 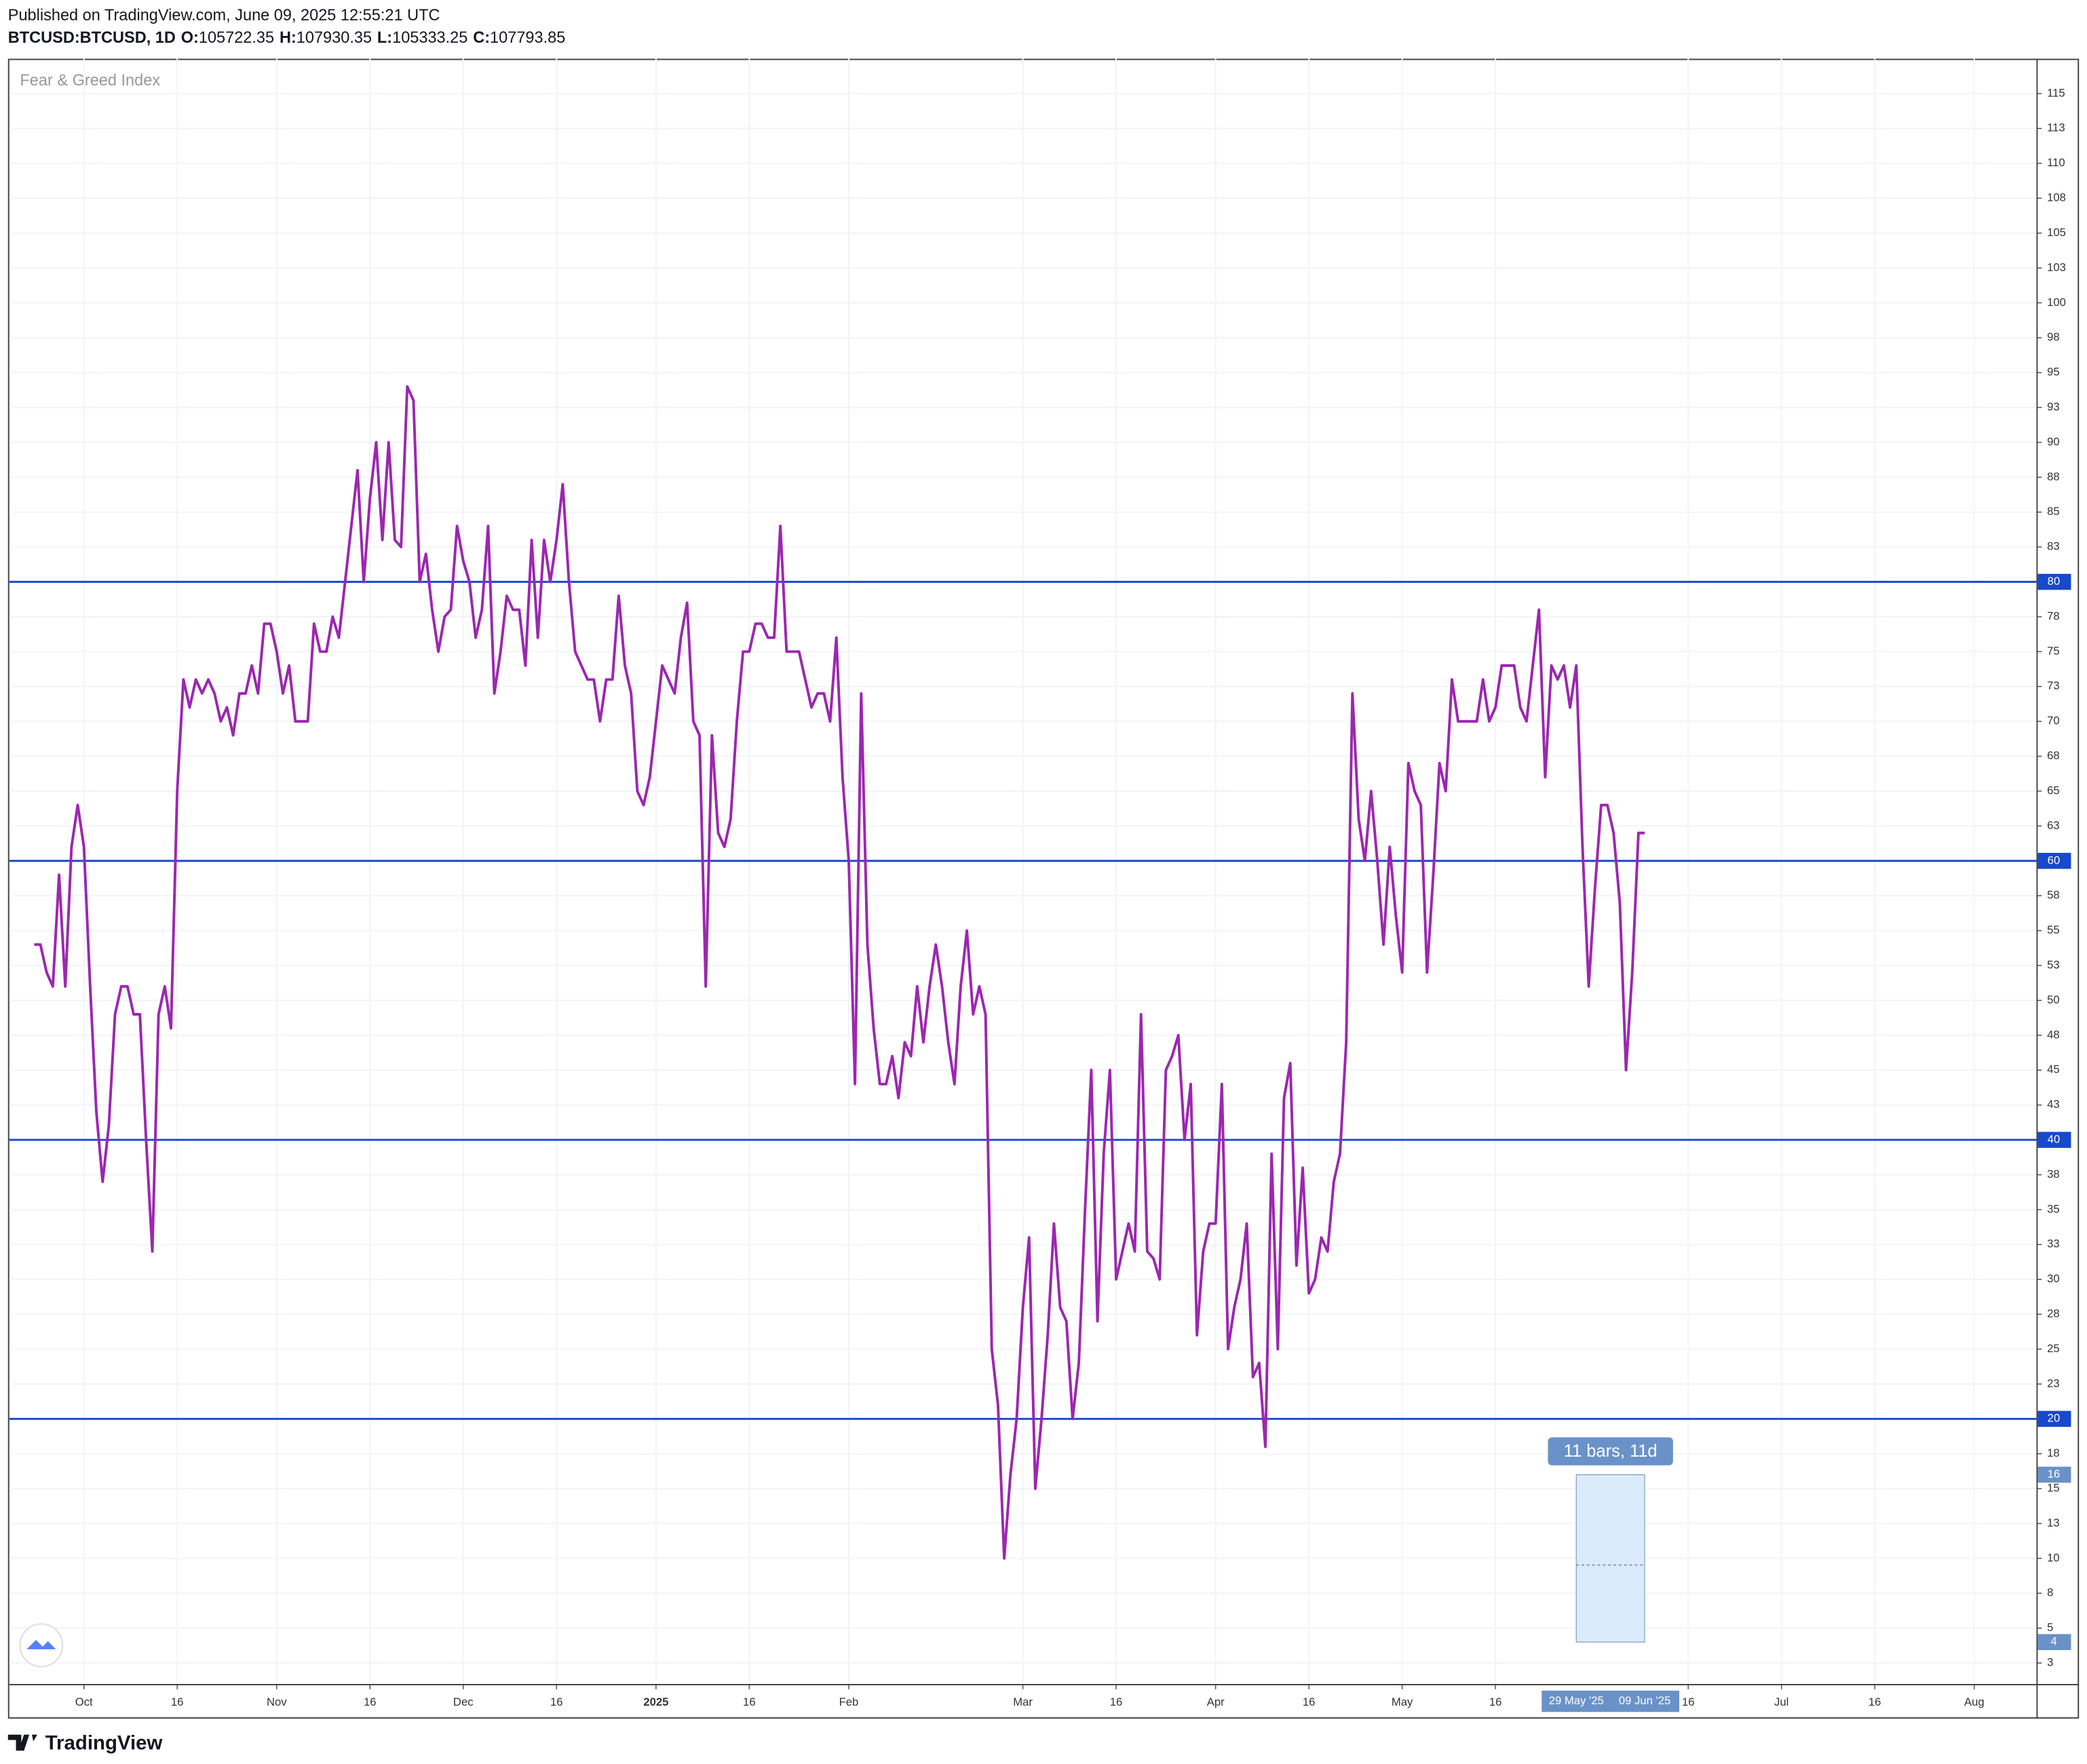 I want to click on y-tick-label: 93, so click(x=2053, y=406).